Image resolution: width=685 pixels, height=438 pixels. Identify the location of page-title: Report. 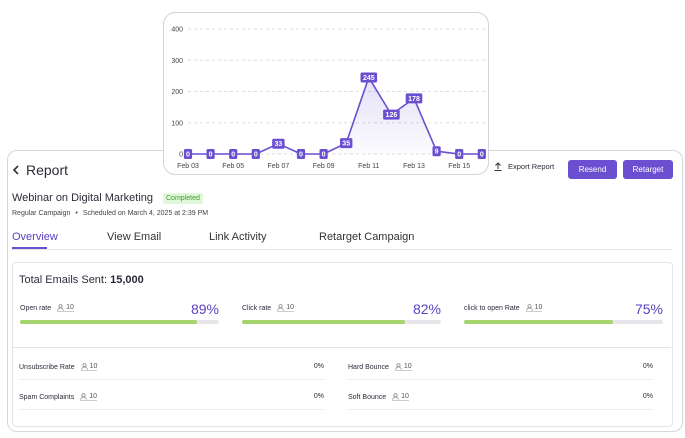
(47, 170).